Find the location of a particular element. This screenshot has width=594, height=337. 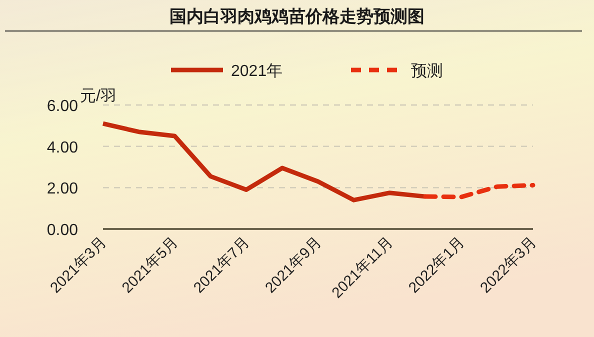

y-axis-title: 元/羽 is located at coordinates (98, 96).